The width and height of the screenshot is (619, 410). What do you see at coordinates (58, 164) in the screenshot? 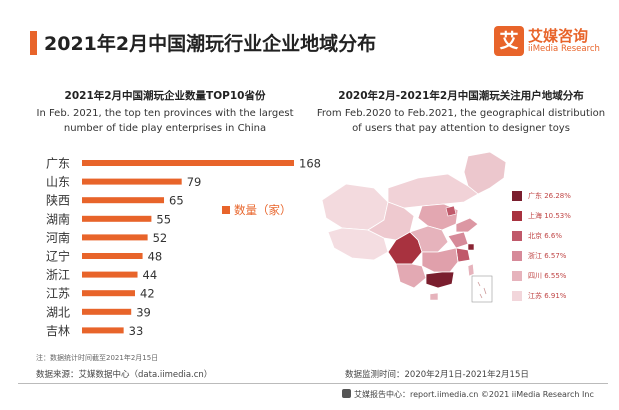
I see `category-label: 广东` at bounding box center [58, 164].